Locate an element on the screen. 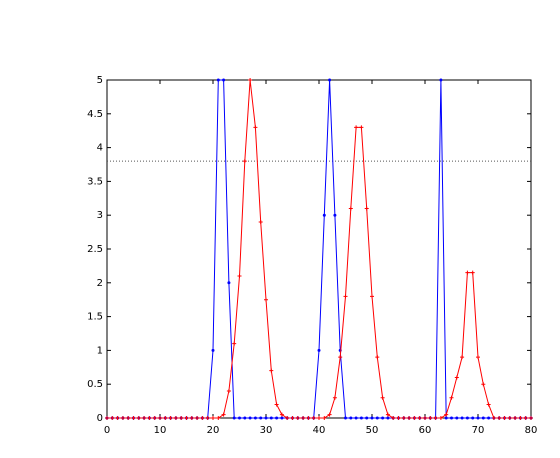 This screenshot has height=458, width=560. y-tick-label: 5 is located at coordinates (100, 80).